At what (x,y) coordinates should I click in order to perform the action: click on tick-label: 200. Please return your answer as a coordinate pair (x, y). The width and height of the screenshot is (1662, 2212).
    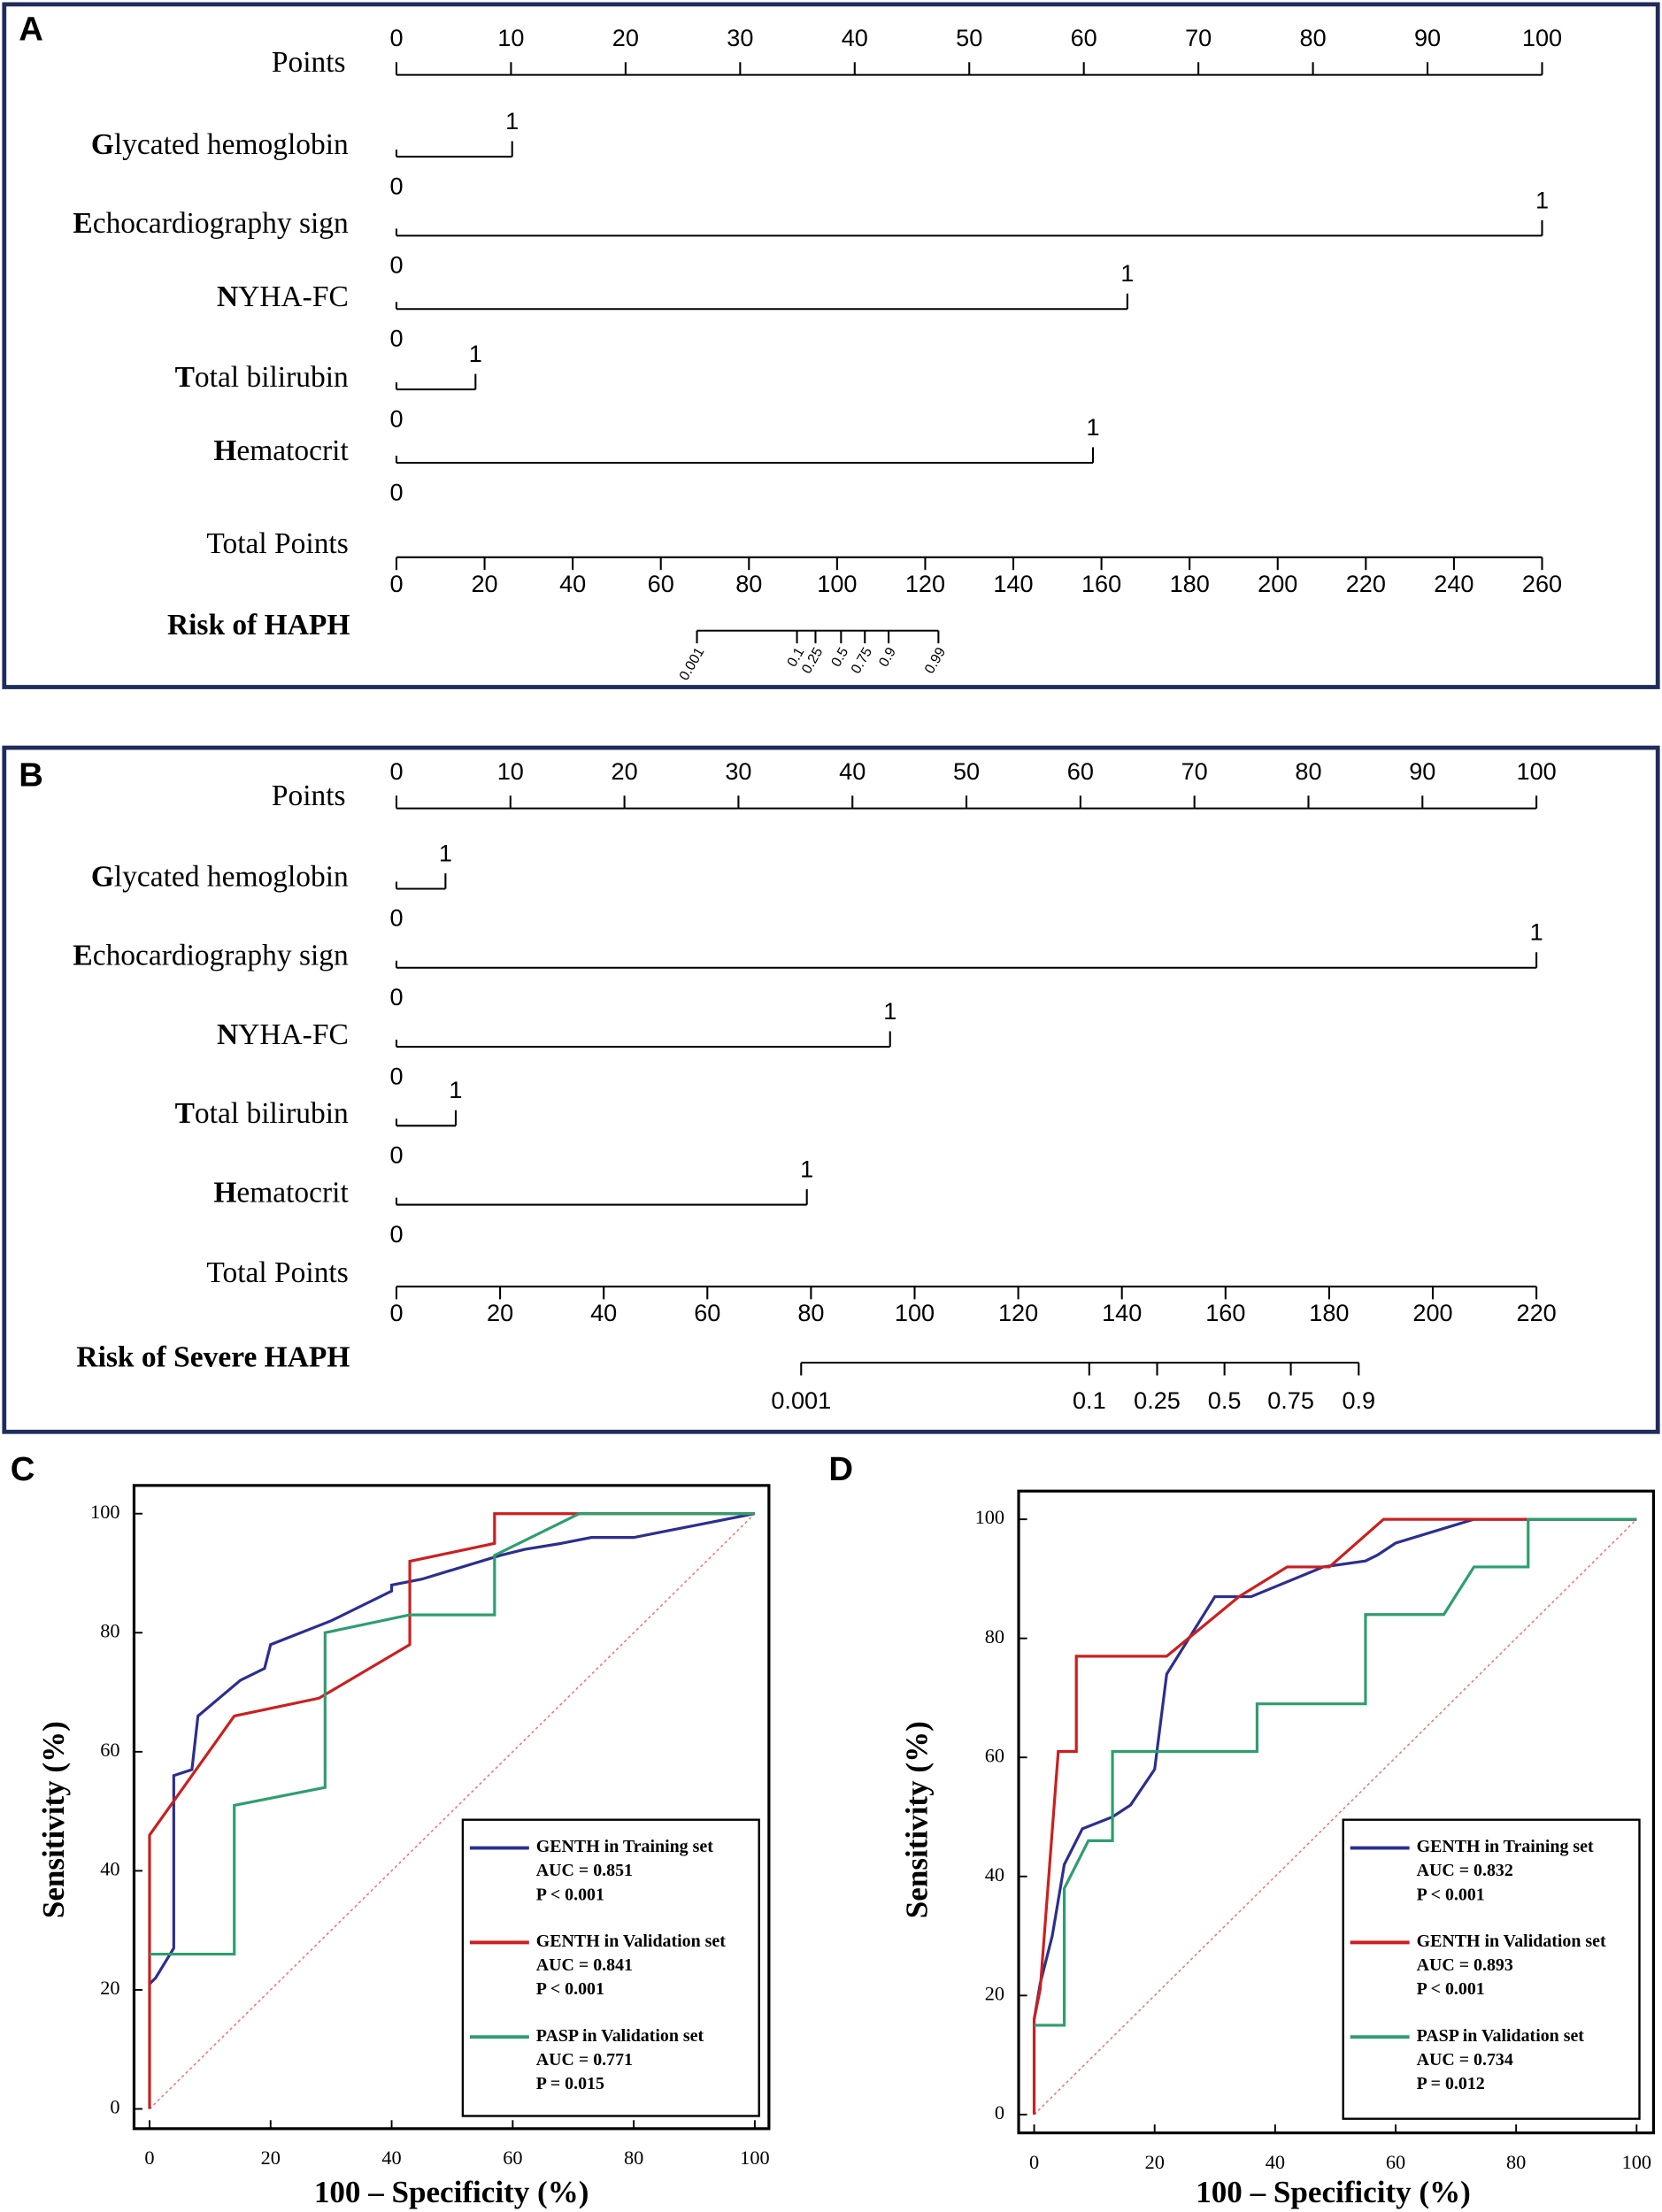
    Looking at the image, I should click on (1277, 584).